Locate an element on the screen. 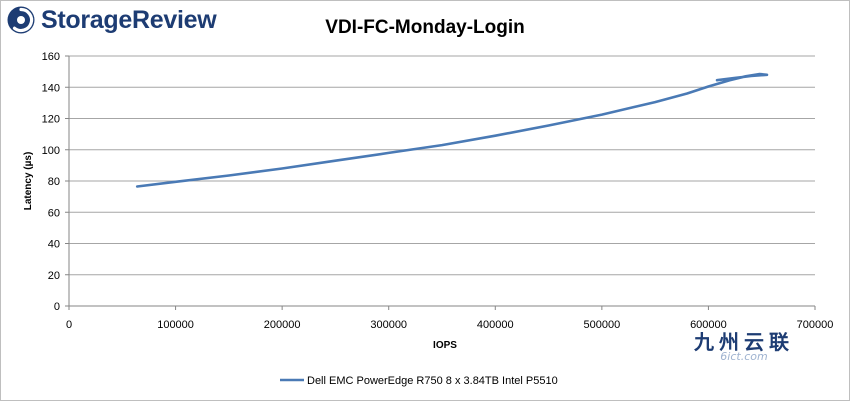  x-tick-label: 300000 is located at coordinates (388, 325).